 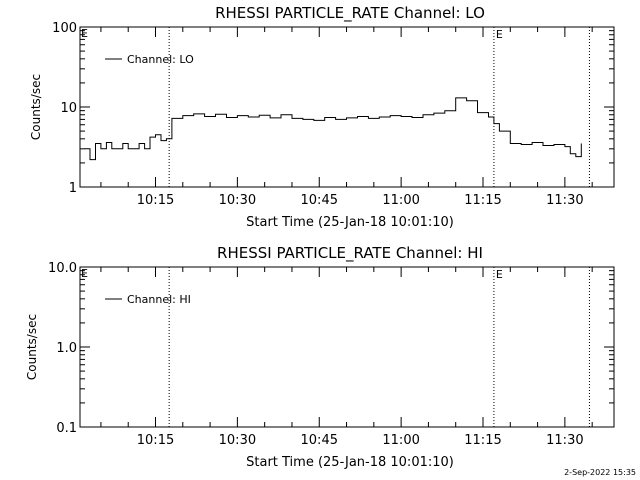 What do you see at coordinates (64, 28) in the screenshot?
I see `y-tick-label: 100` at bounding box center [64, 28].